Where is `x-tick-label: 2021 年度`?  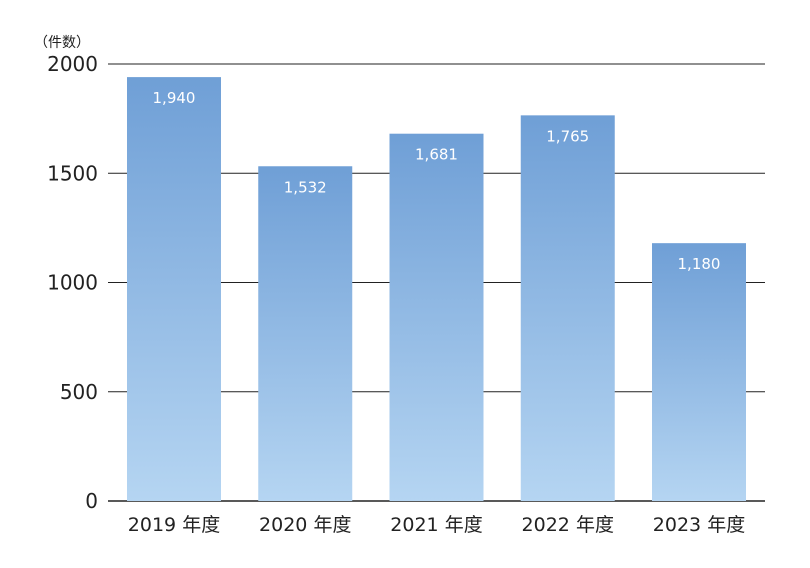 x-tick-label: 2021 年度 is located at coordinates (436, 525).